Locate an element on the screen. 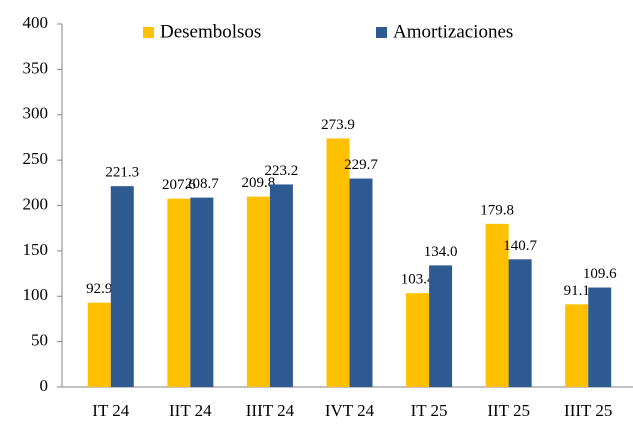  x-tick-label: IIIT 25 is located at coordinates (588, 410).